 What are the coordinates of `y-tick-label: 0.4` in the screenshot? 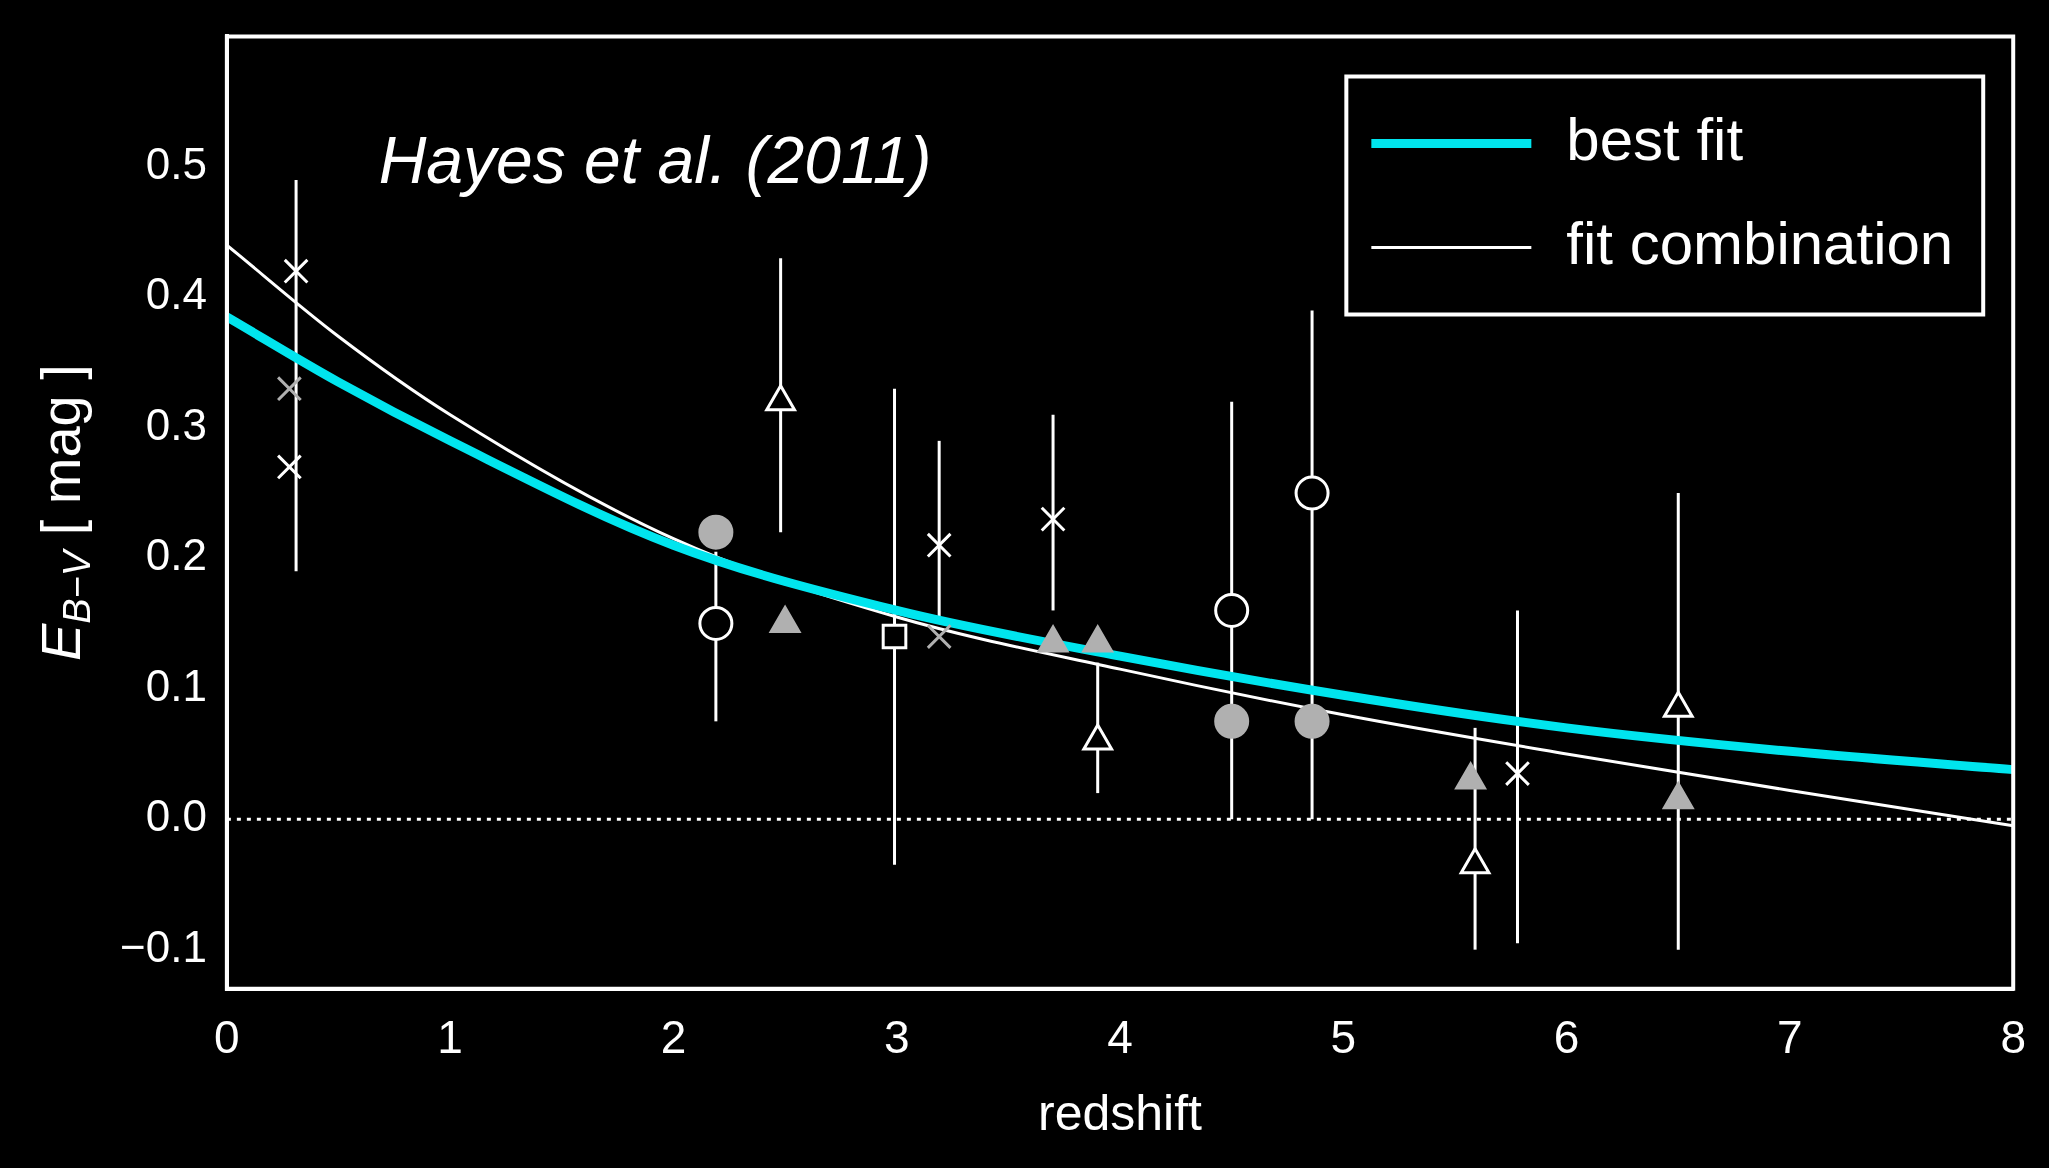 It's located at (176, 294).